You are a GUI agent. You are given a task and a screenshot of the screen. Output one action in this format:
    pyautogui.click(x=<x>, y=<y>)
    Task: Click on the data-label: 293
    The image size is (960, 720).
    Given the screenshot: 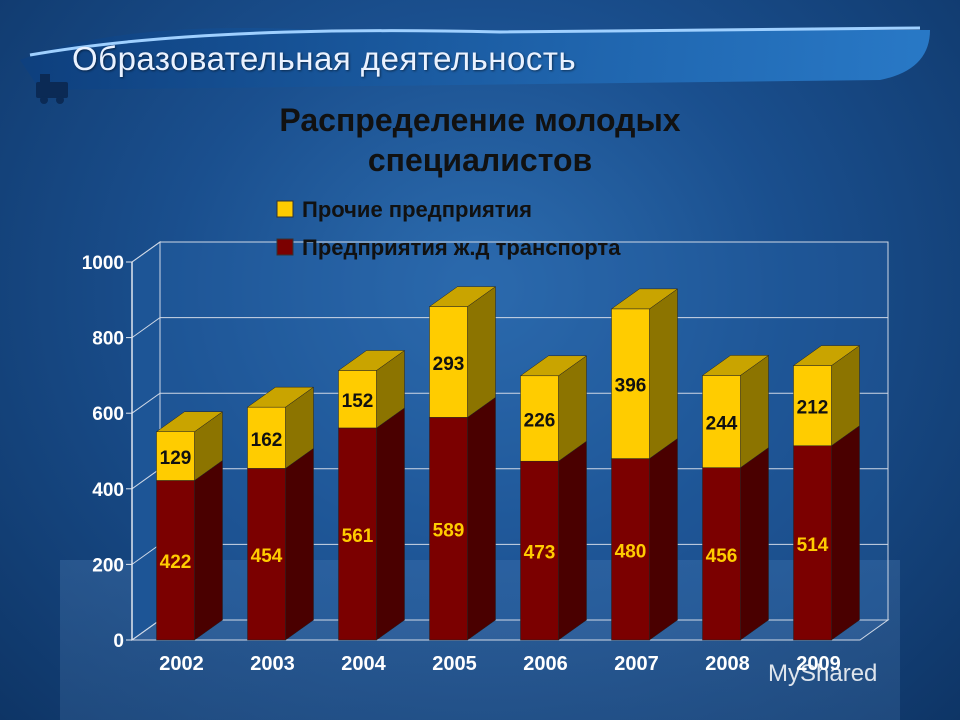 What is the action you would take?
    pyautogui.click(x=449, y=364)
    